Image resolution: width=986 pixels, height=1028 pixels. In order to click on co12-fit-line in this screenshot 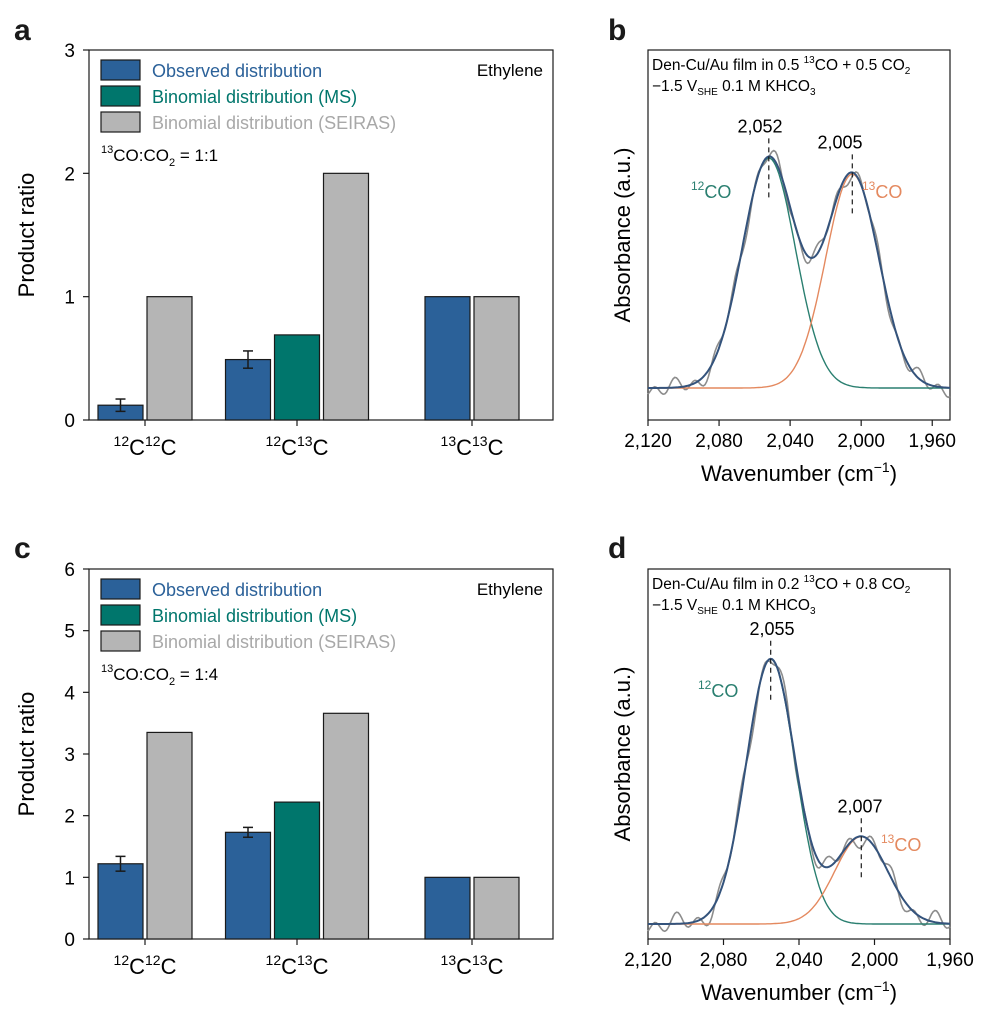, I will do `click(799, 791)`.